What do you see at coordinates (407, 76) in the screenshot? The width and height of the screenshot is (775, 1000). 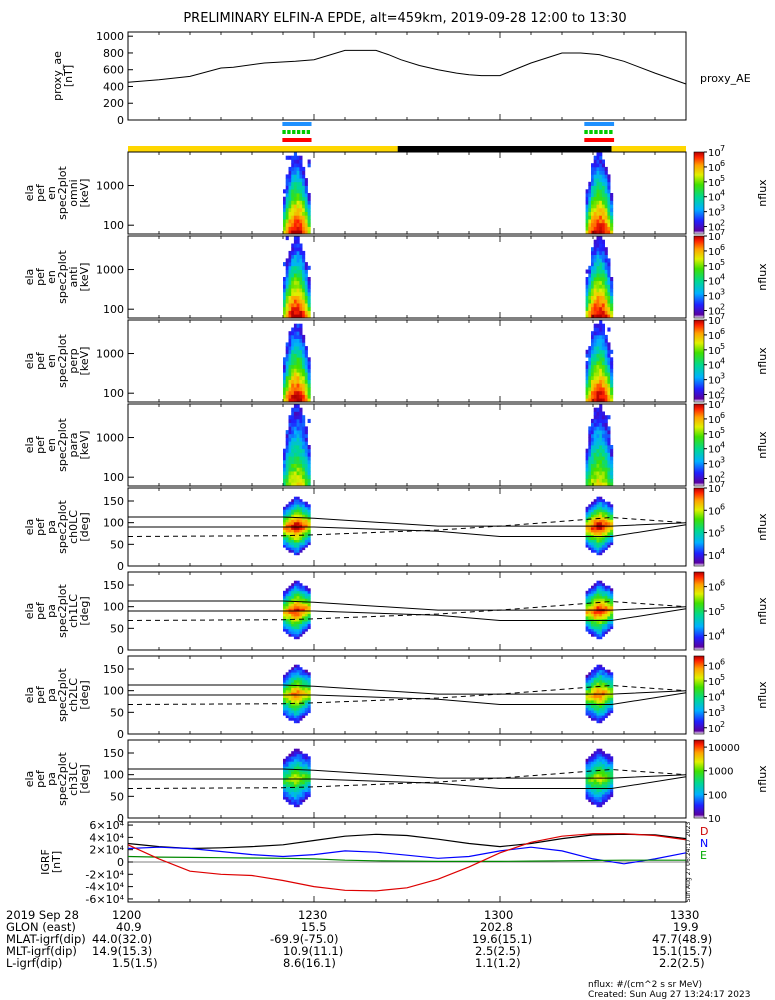 I see `proxy-ae-frame` at bounding box center [407, 76].